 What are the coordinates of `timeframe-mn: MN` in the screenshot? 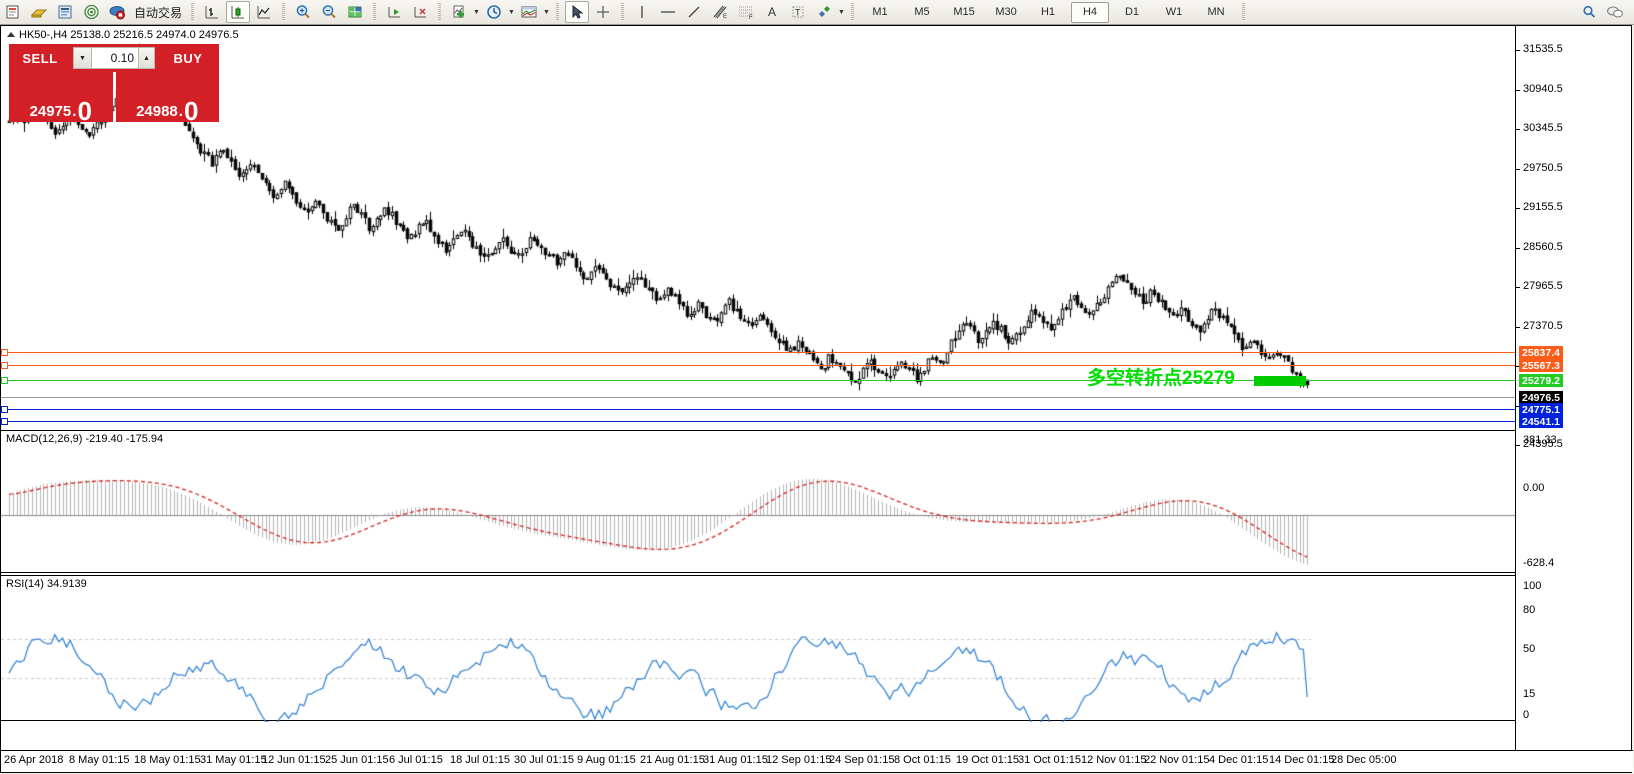 It's located at (1216, 12).